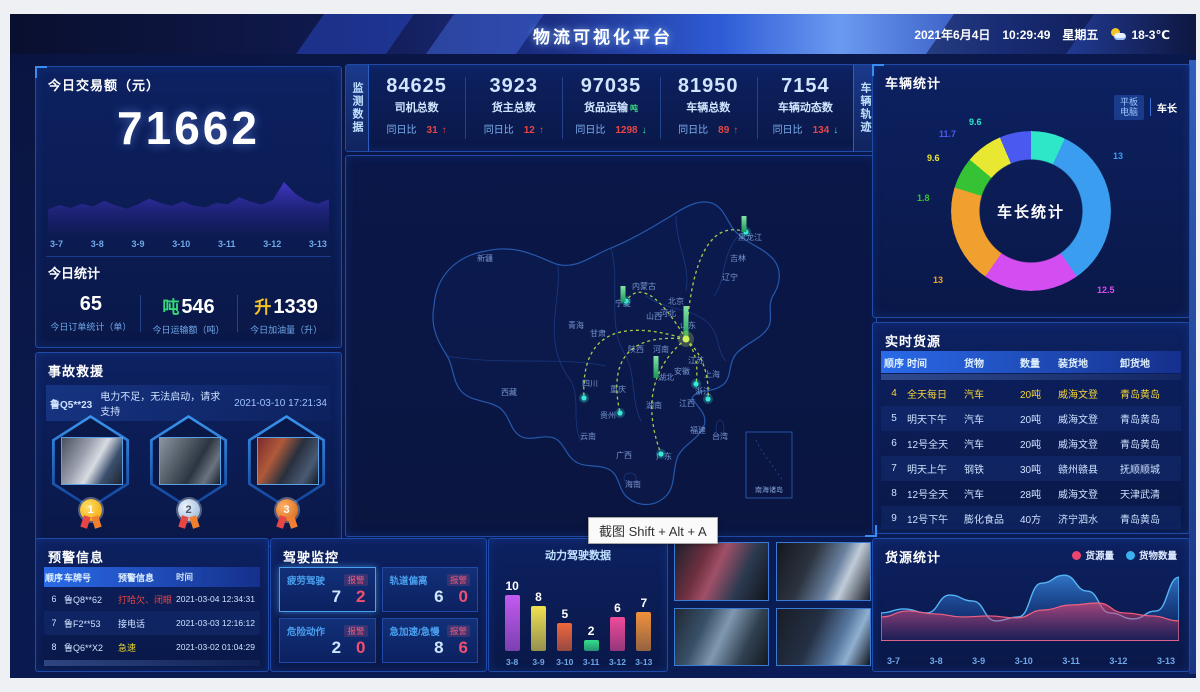  I want to click on rescue-photo-frame: 2, so click(189, 471).